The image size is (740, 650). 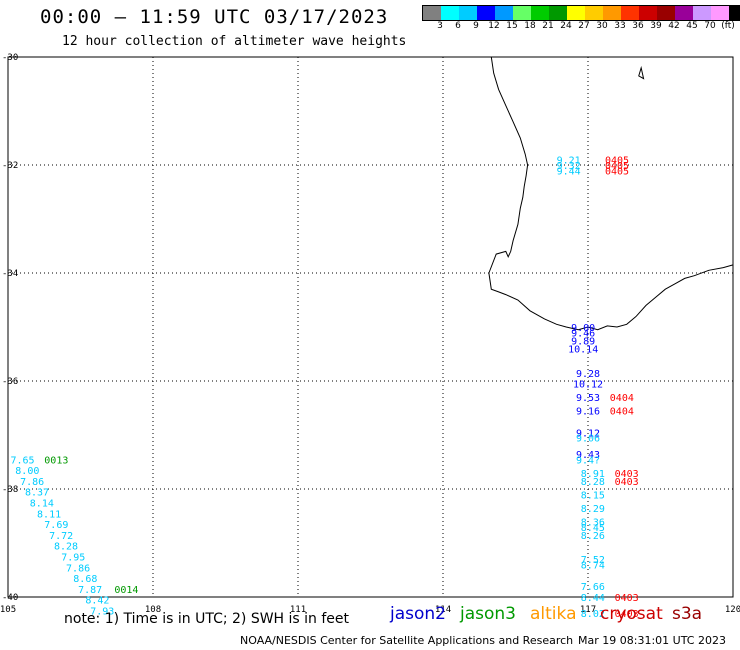 What do you see at coordinates (569, 166) in the screenshot?
I see `wave-height-label: 9.32` at bounding box center [569, 166].